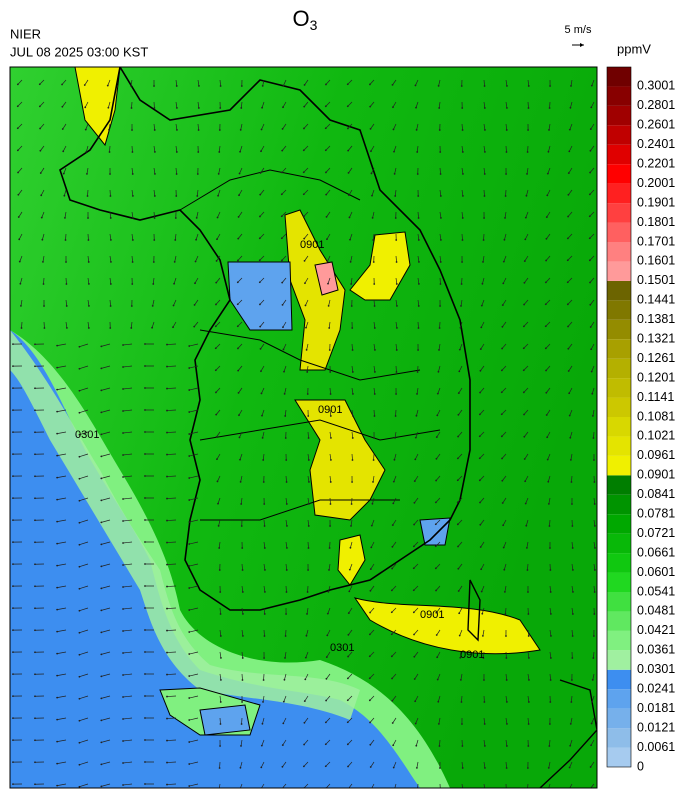  What do you see at coordinates (87, 435) in the screenshot?
I see `contour-label: 0301` at bounding box center [87, 435].